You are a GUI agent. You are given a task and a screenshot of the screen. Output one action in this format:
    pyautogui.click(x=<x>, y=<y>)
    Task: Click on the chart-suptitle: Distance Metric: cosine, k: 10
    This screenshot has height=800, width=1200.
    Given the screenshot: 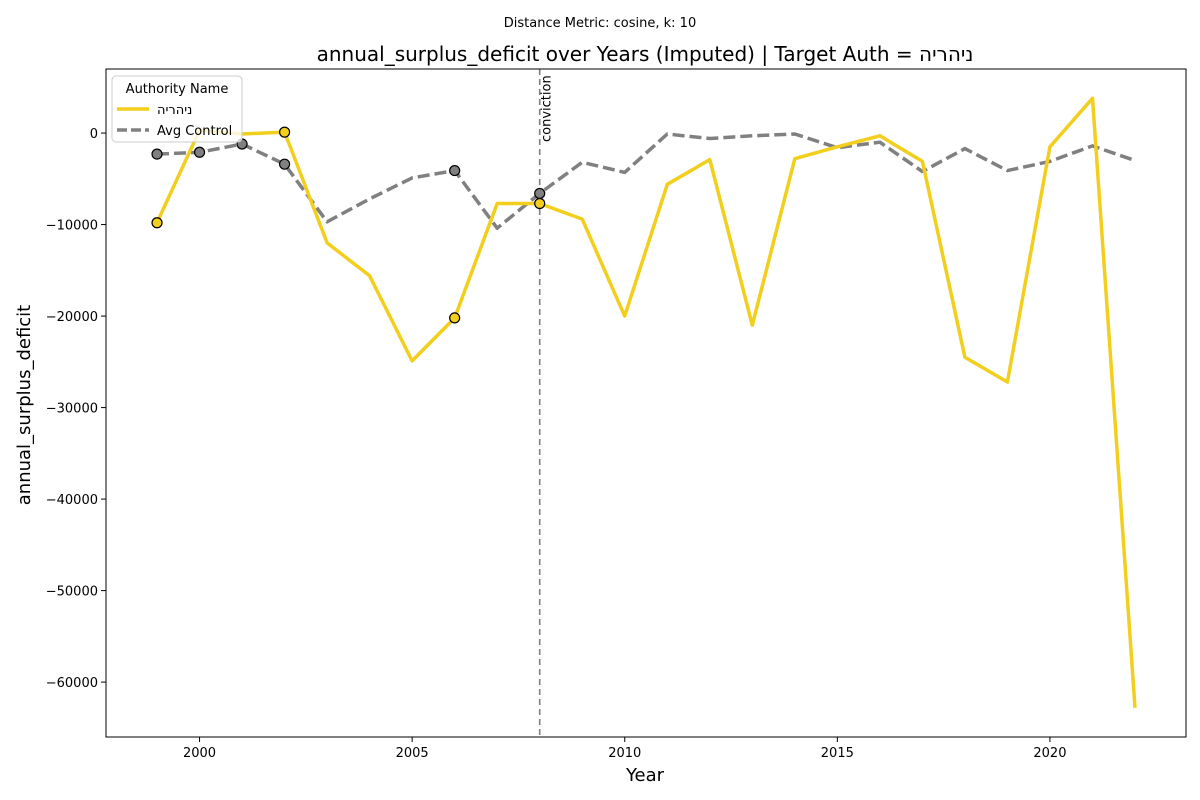 What is the action you would take?
    pyautogui.click(x=600, y=23)
    